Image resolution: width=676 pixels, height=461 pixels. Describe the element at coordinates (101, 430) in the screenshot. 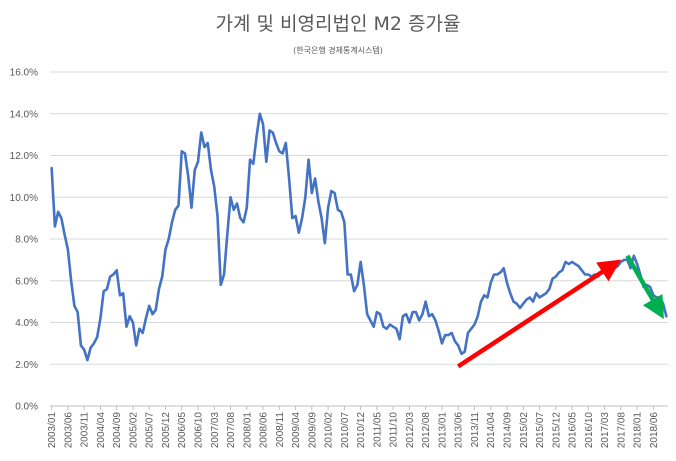

I see `x-tick-label: 2004/04` at that location.